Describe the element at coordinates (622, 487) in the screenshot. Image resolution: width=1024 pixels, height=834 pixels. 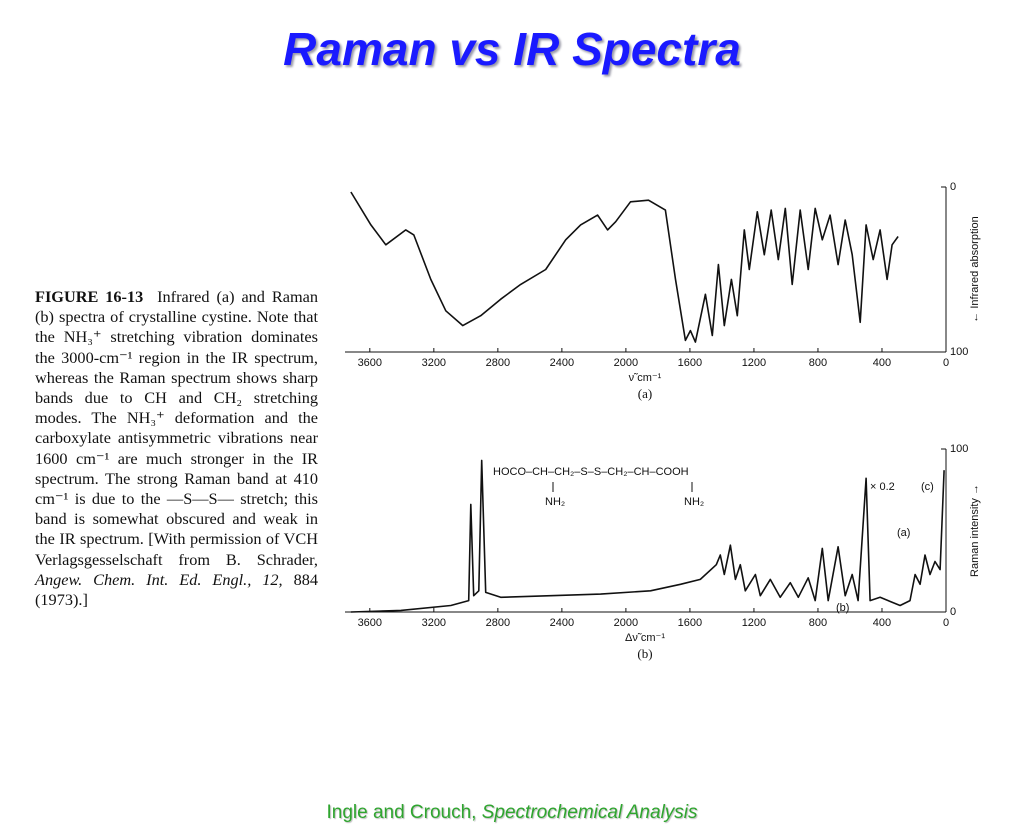
I see `structure-bonds` at that location.